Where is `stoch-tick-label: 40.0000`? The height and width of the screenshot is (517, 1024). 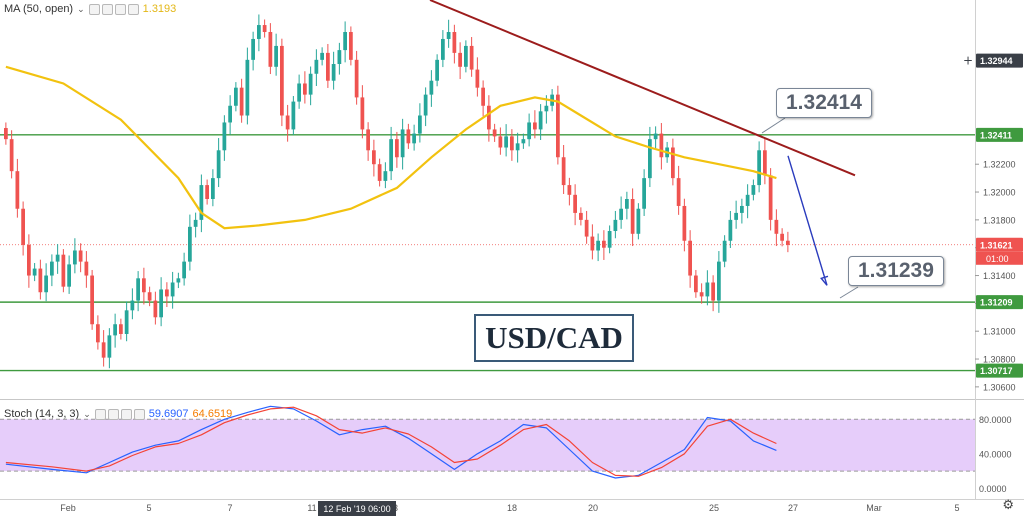
stoch-tick-label: 40.0000 is located at coordinates (995, 454).